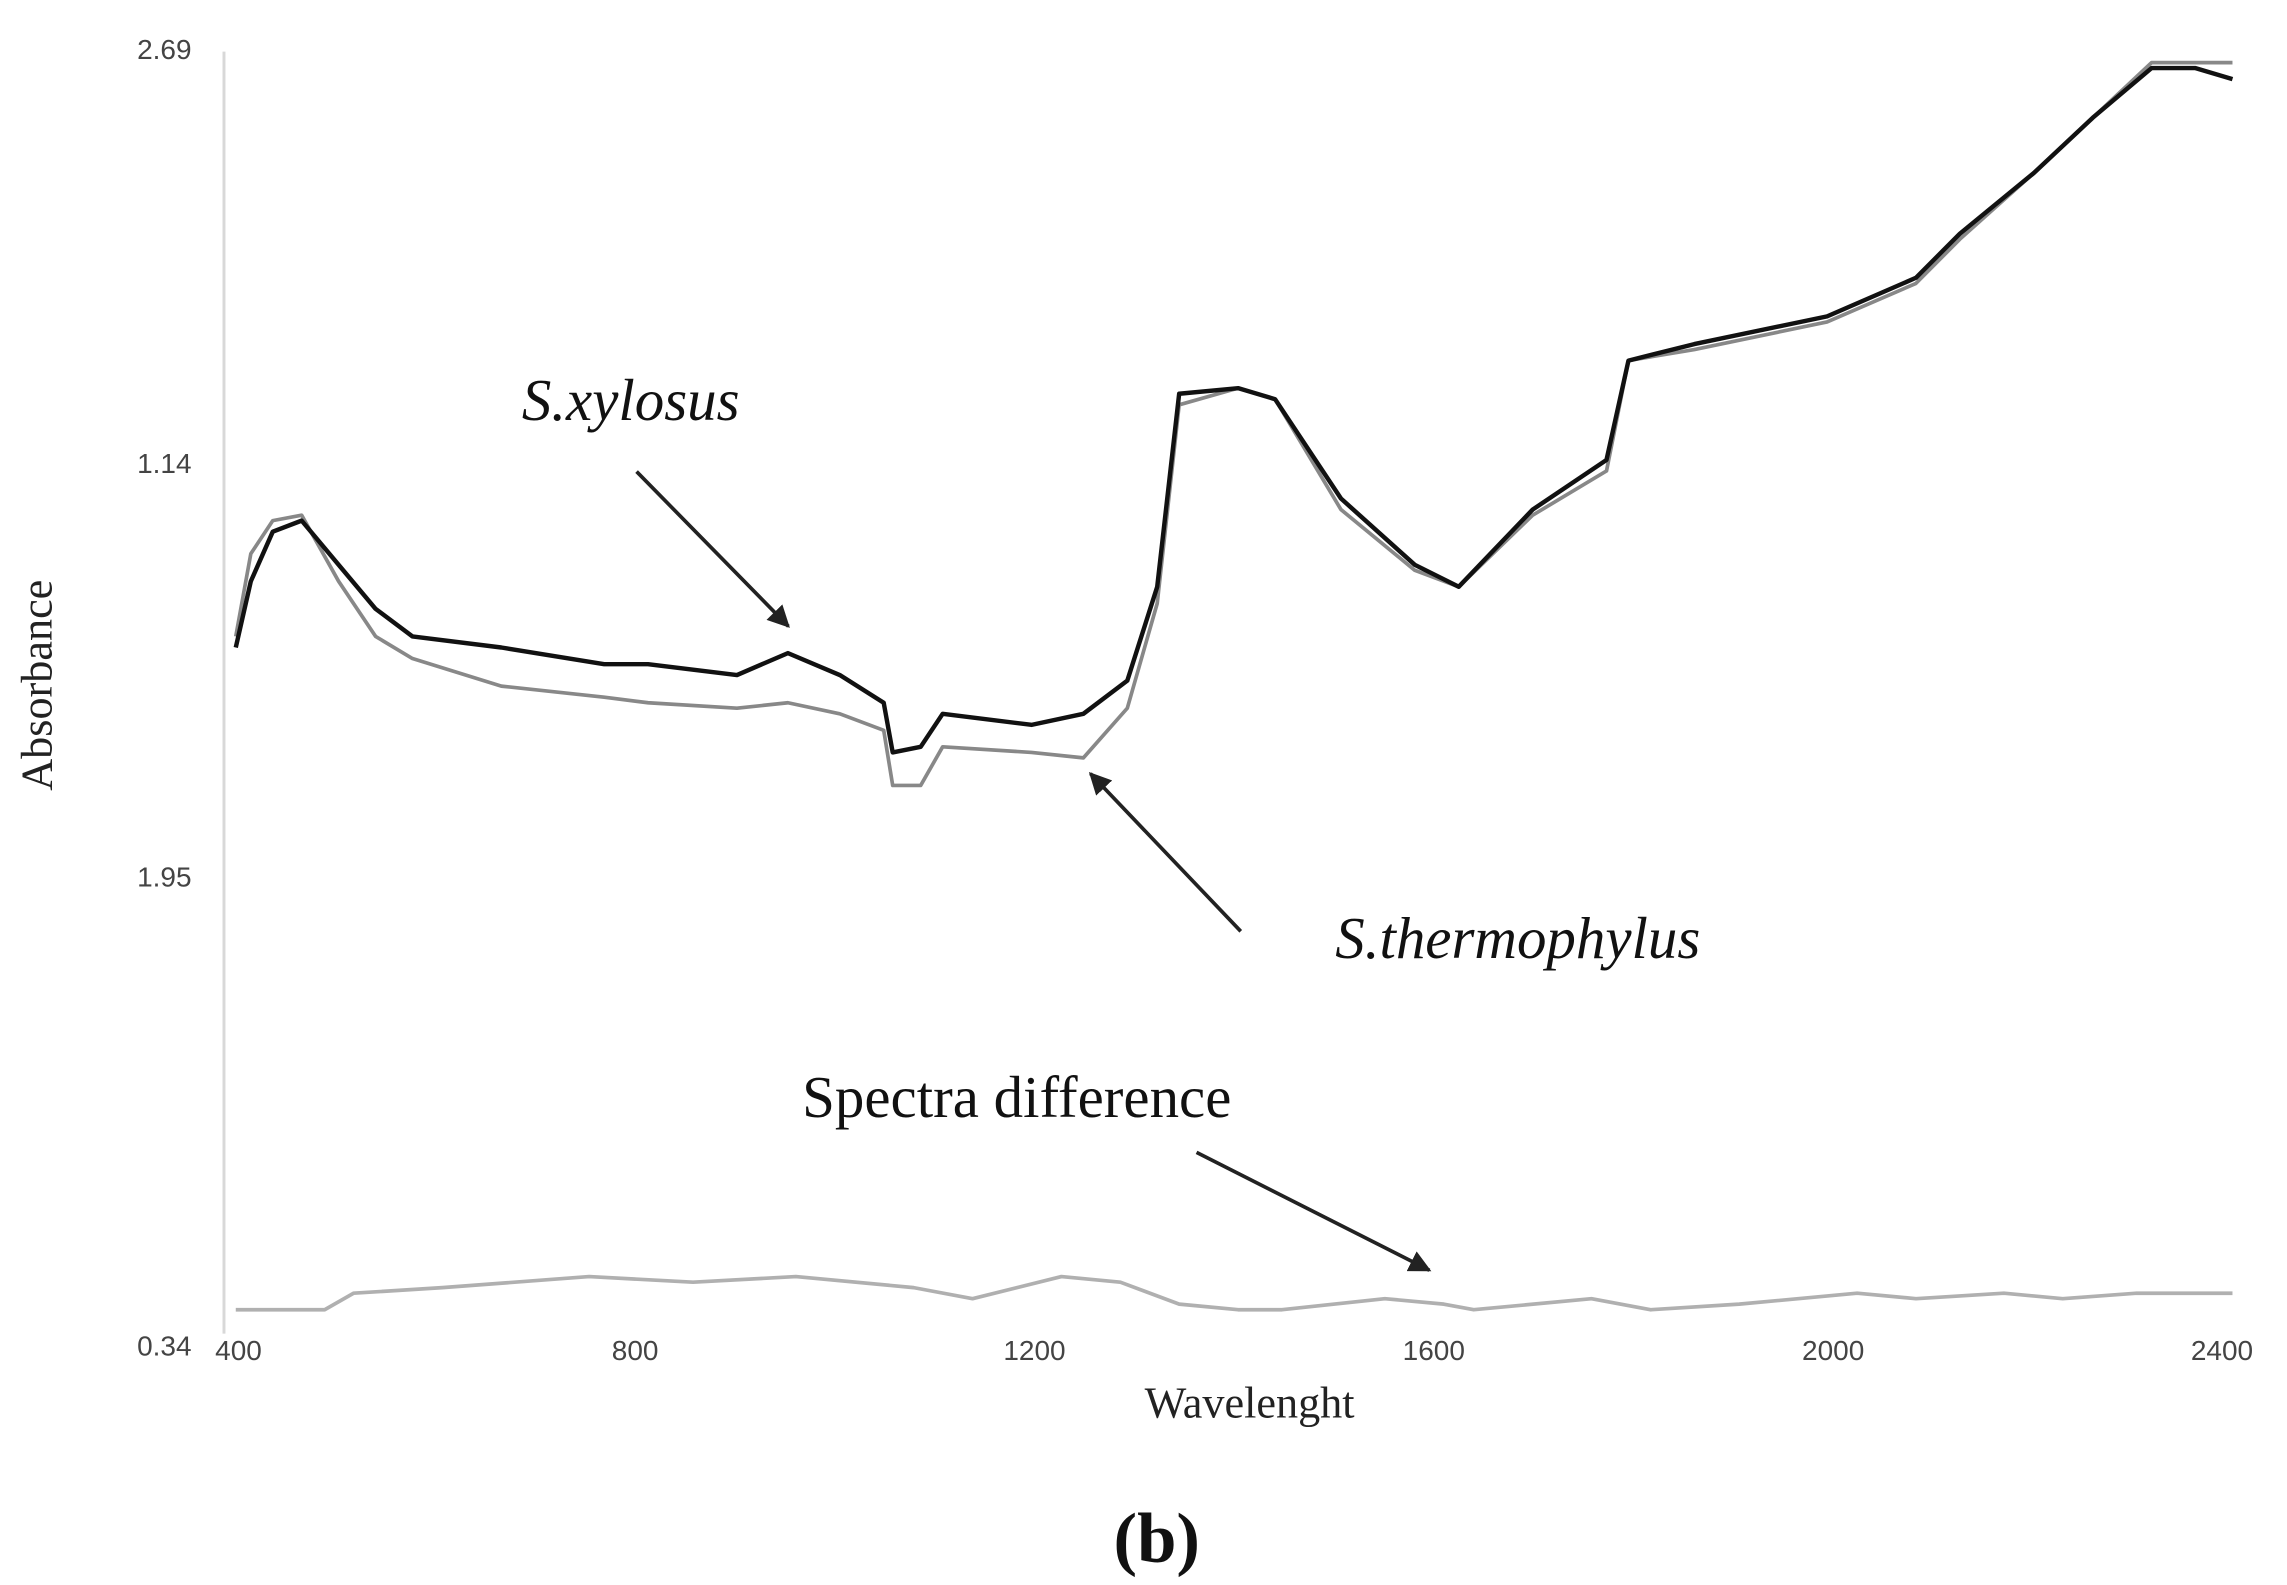 This screenshot has height=1585, width=2287. Describe the element at coordinates (1016, 1097) in the screenshot. I see `annotation: Spectra difference` at that location.